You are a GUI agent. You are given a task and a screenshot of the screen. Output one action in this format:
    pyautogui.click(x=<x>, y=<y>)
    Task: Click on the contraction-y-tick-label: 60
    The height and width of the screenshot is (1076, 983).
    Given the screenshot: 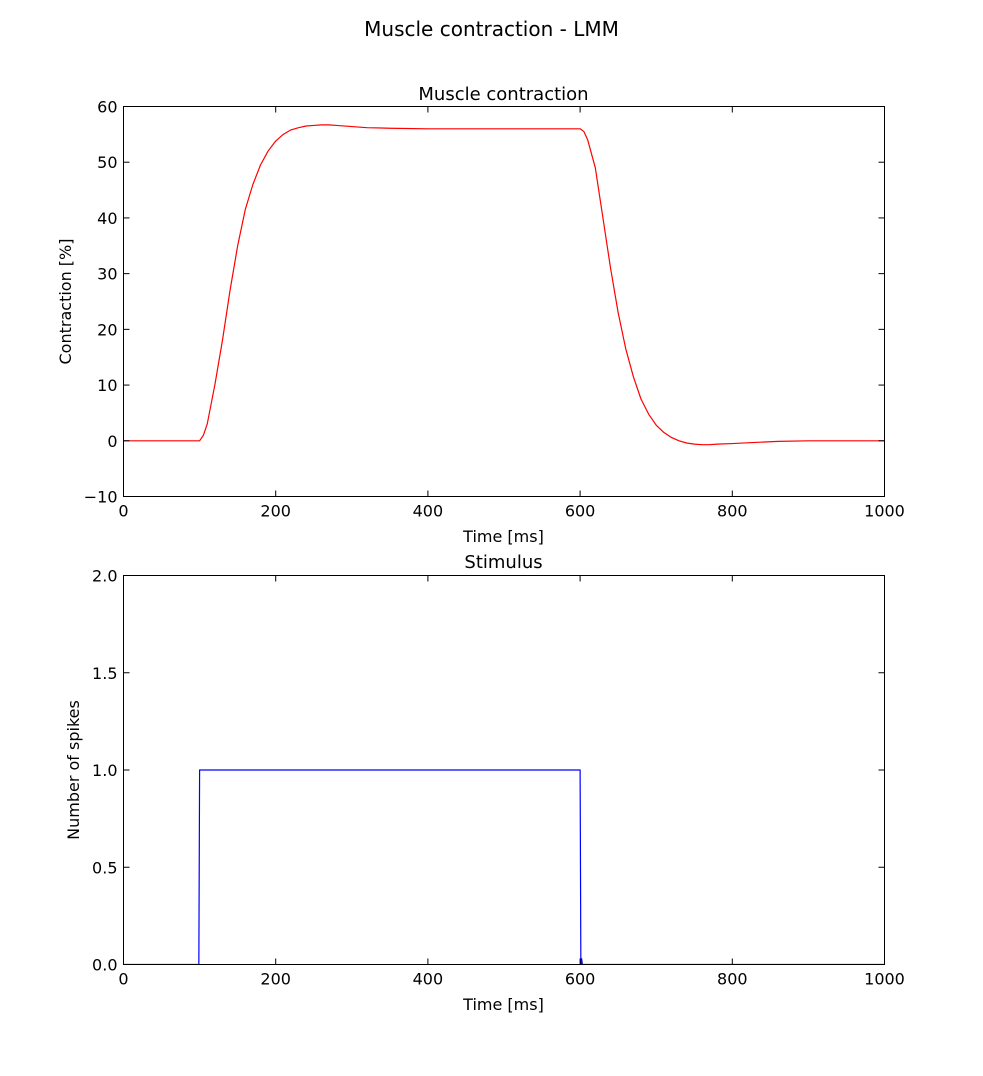 What is the action you would take?
    pyautogui.click(x=107, y=107)
    